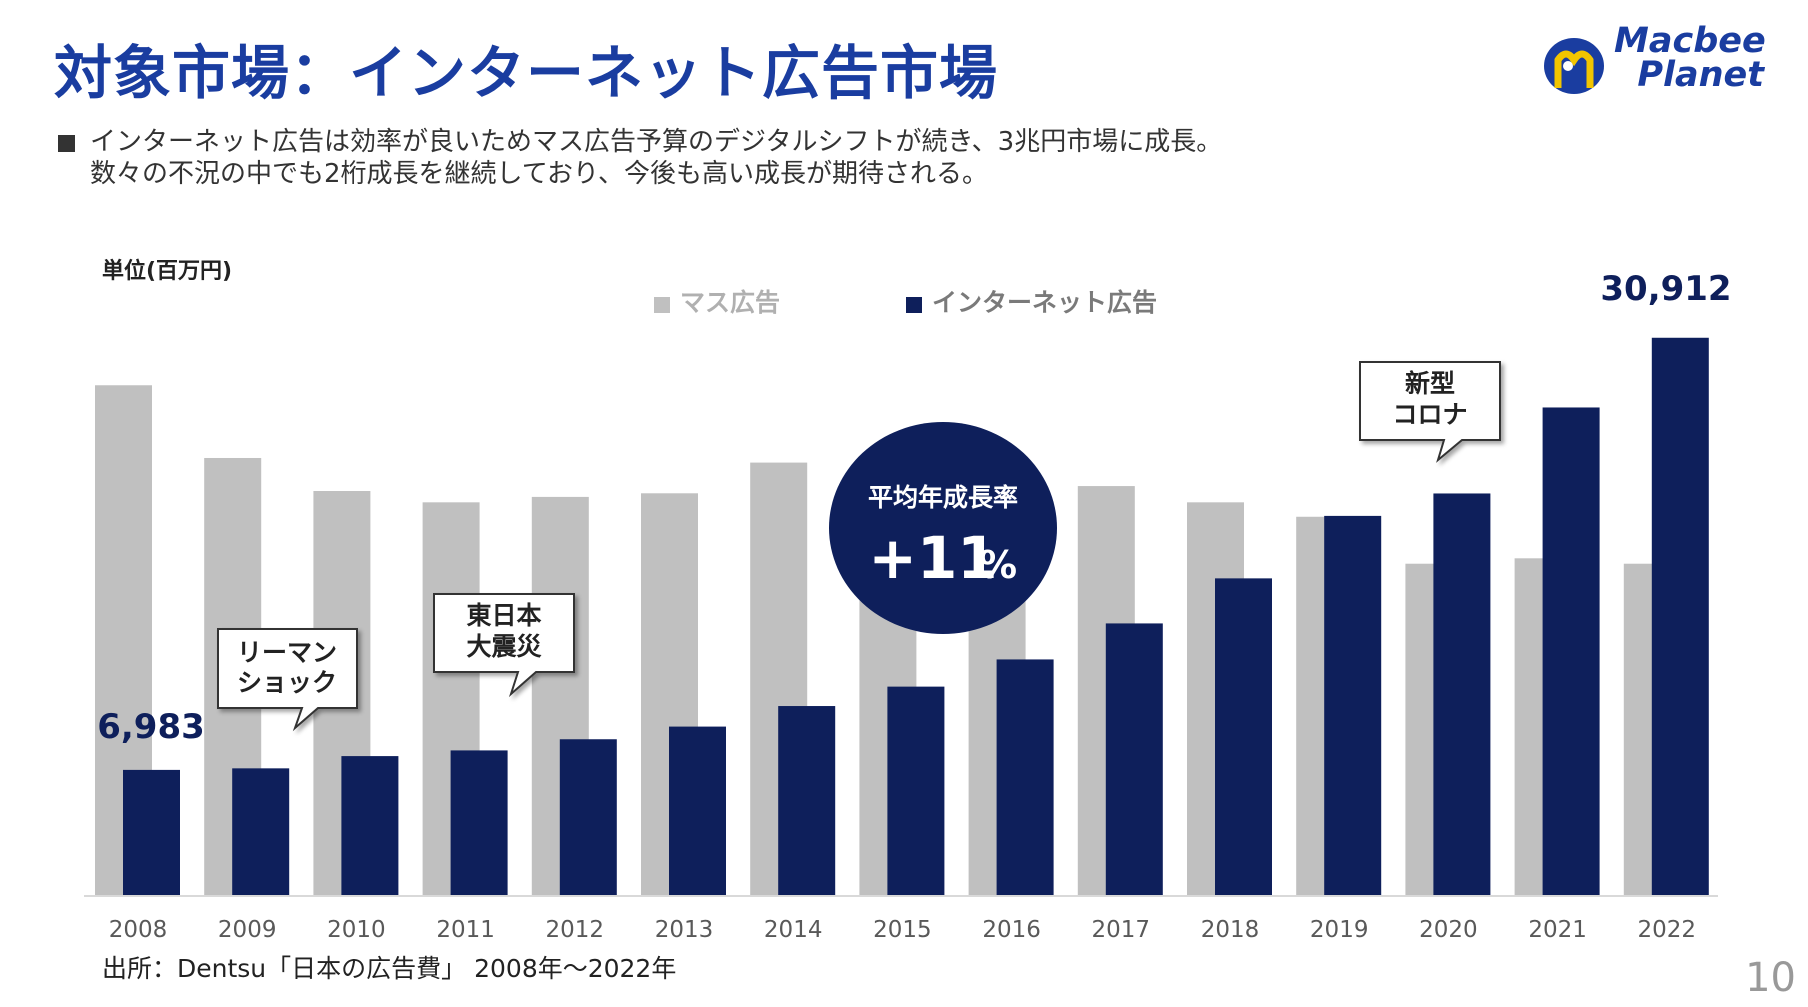 Image resolution: width=1808 pixels, height=1007 pixels. What do you see at coordinates (916, 791) in the screenshot?
I see `internet-bar-2015` at bounding box center [916, 791].